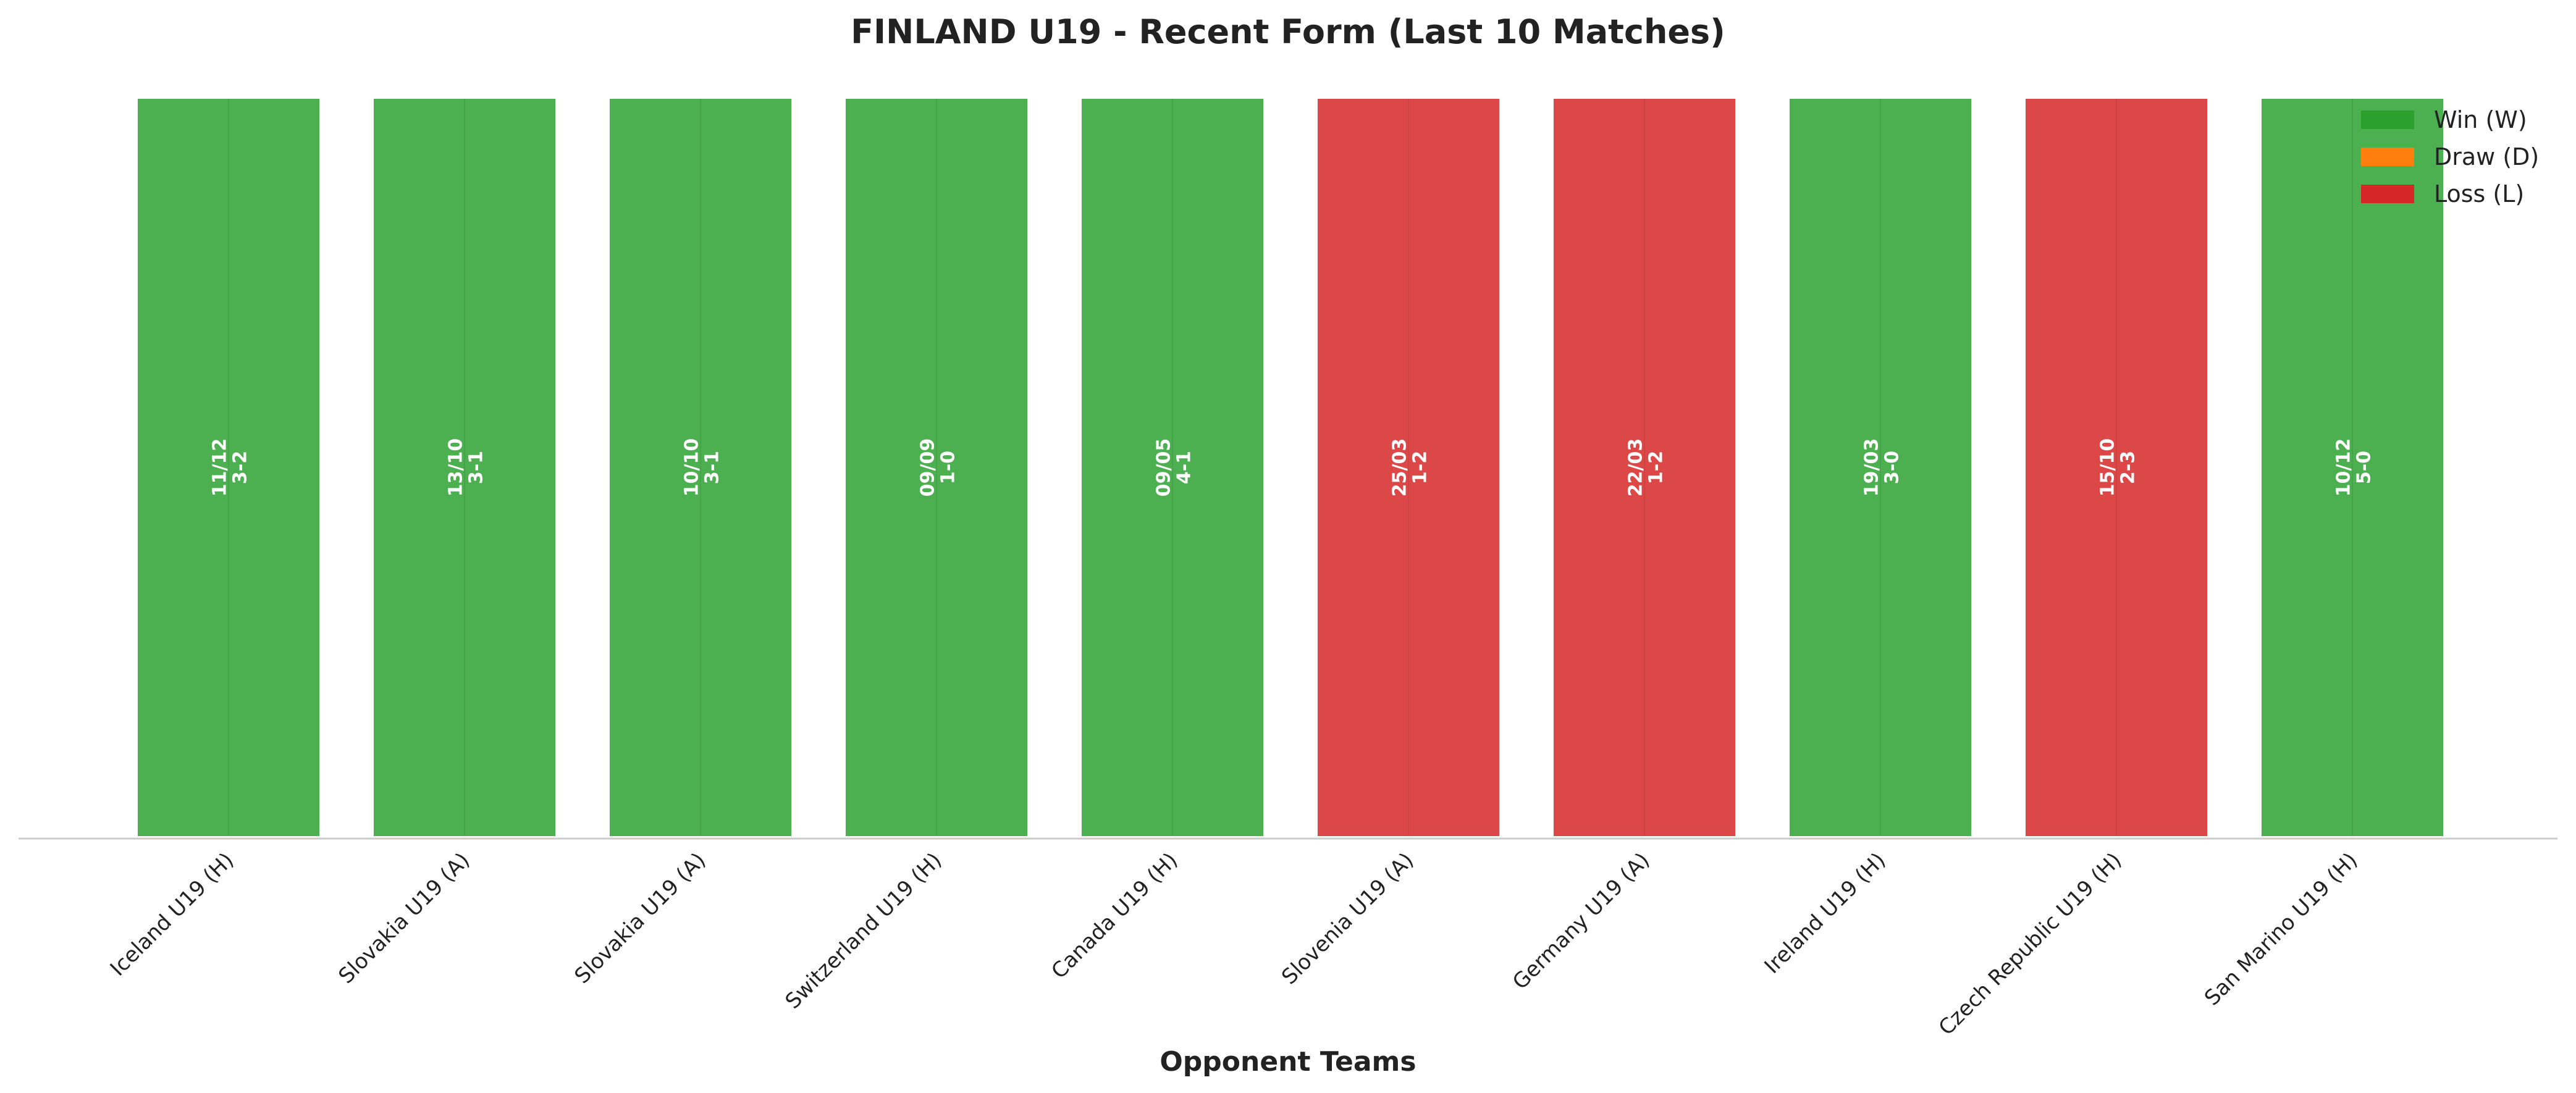  What do you see at coordinates (1636, 467) in the screenshot?
I see `bar-date: 22/03` at bounding box center [1636, 467].